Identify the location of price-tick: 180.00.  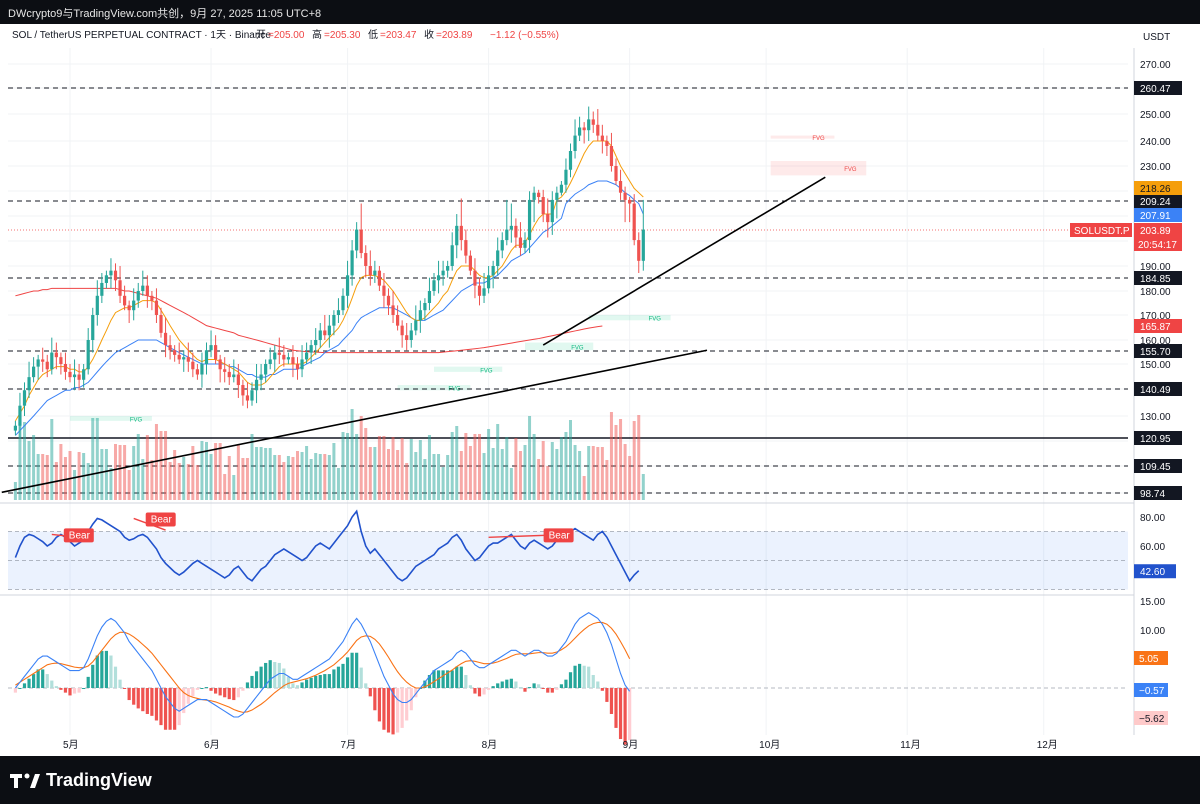
(1155, 292).